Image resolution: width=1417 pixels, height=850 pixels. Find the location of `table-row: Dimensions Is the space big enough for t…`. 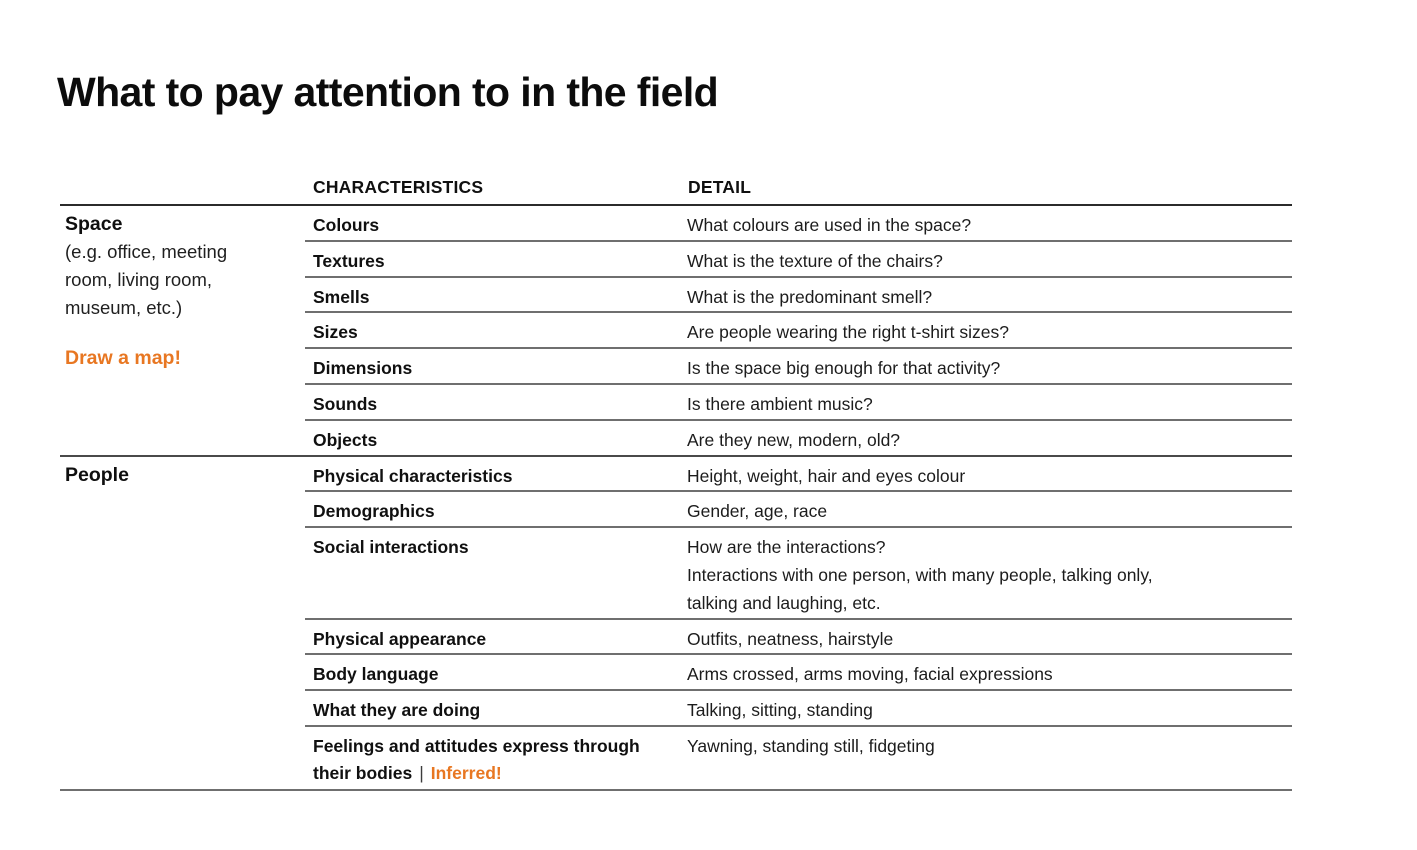

table-row: Dimensions Is the space big enough for t… is located at coordinates (676, 366).